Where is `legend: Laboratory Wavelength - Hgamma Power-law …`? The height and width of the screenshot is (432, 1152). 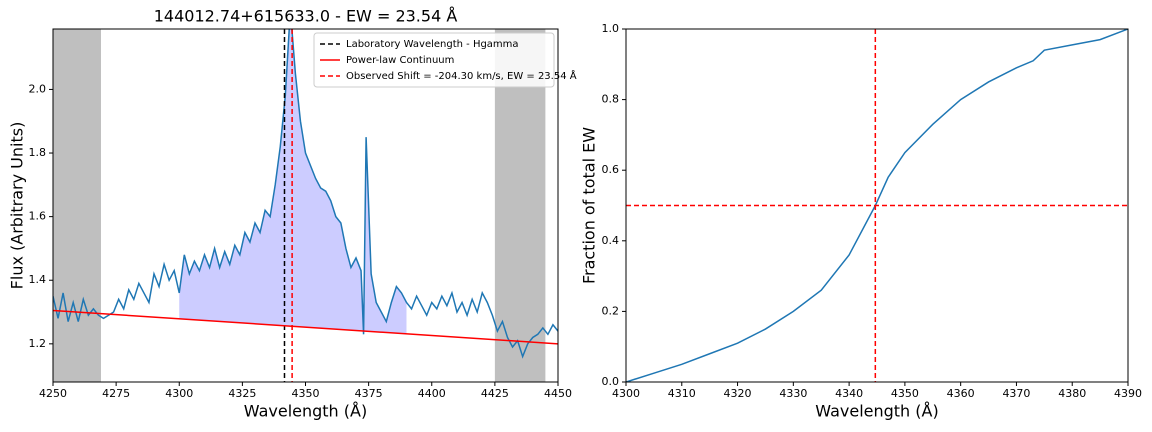 legend: Laboratory Wavelength - Hgamma Power-law … is located at coordinates (445, 60).